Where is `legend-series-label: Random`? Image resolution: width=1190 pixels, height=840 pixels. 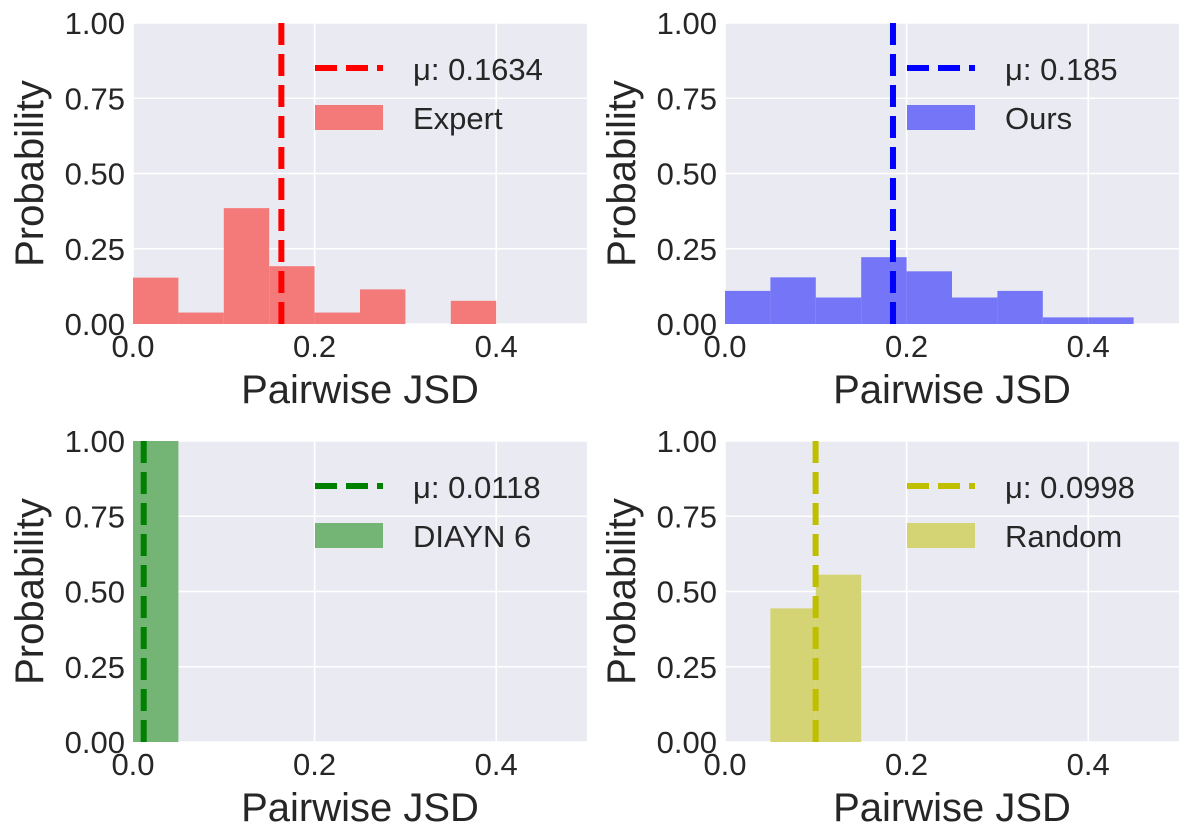
legend-series-label: Random is located at coordinates (1063, 536).